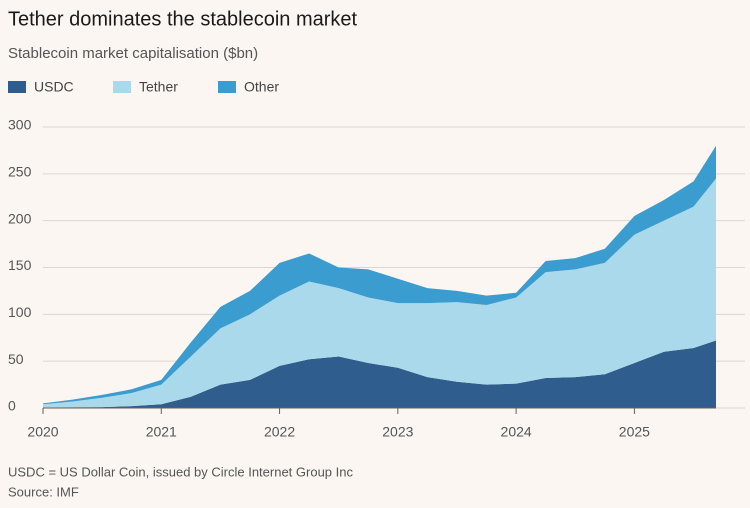 The width and height of the screenshot is (750, 508). What do you see at coordinates (42, 432) in the screenshot?
I see `x-tick-label: 2020` at bounding box center [42, 432].